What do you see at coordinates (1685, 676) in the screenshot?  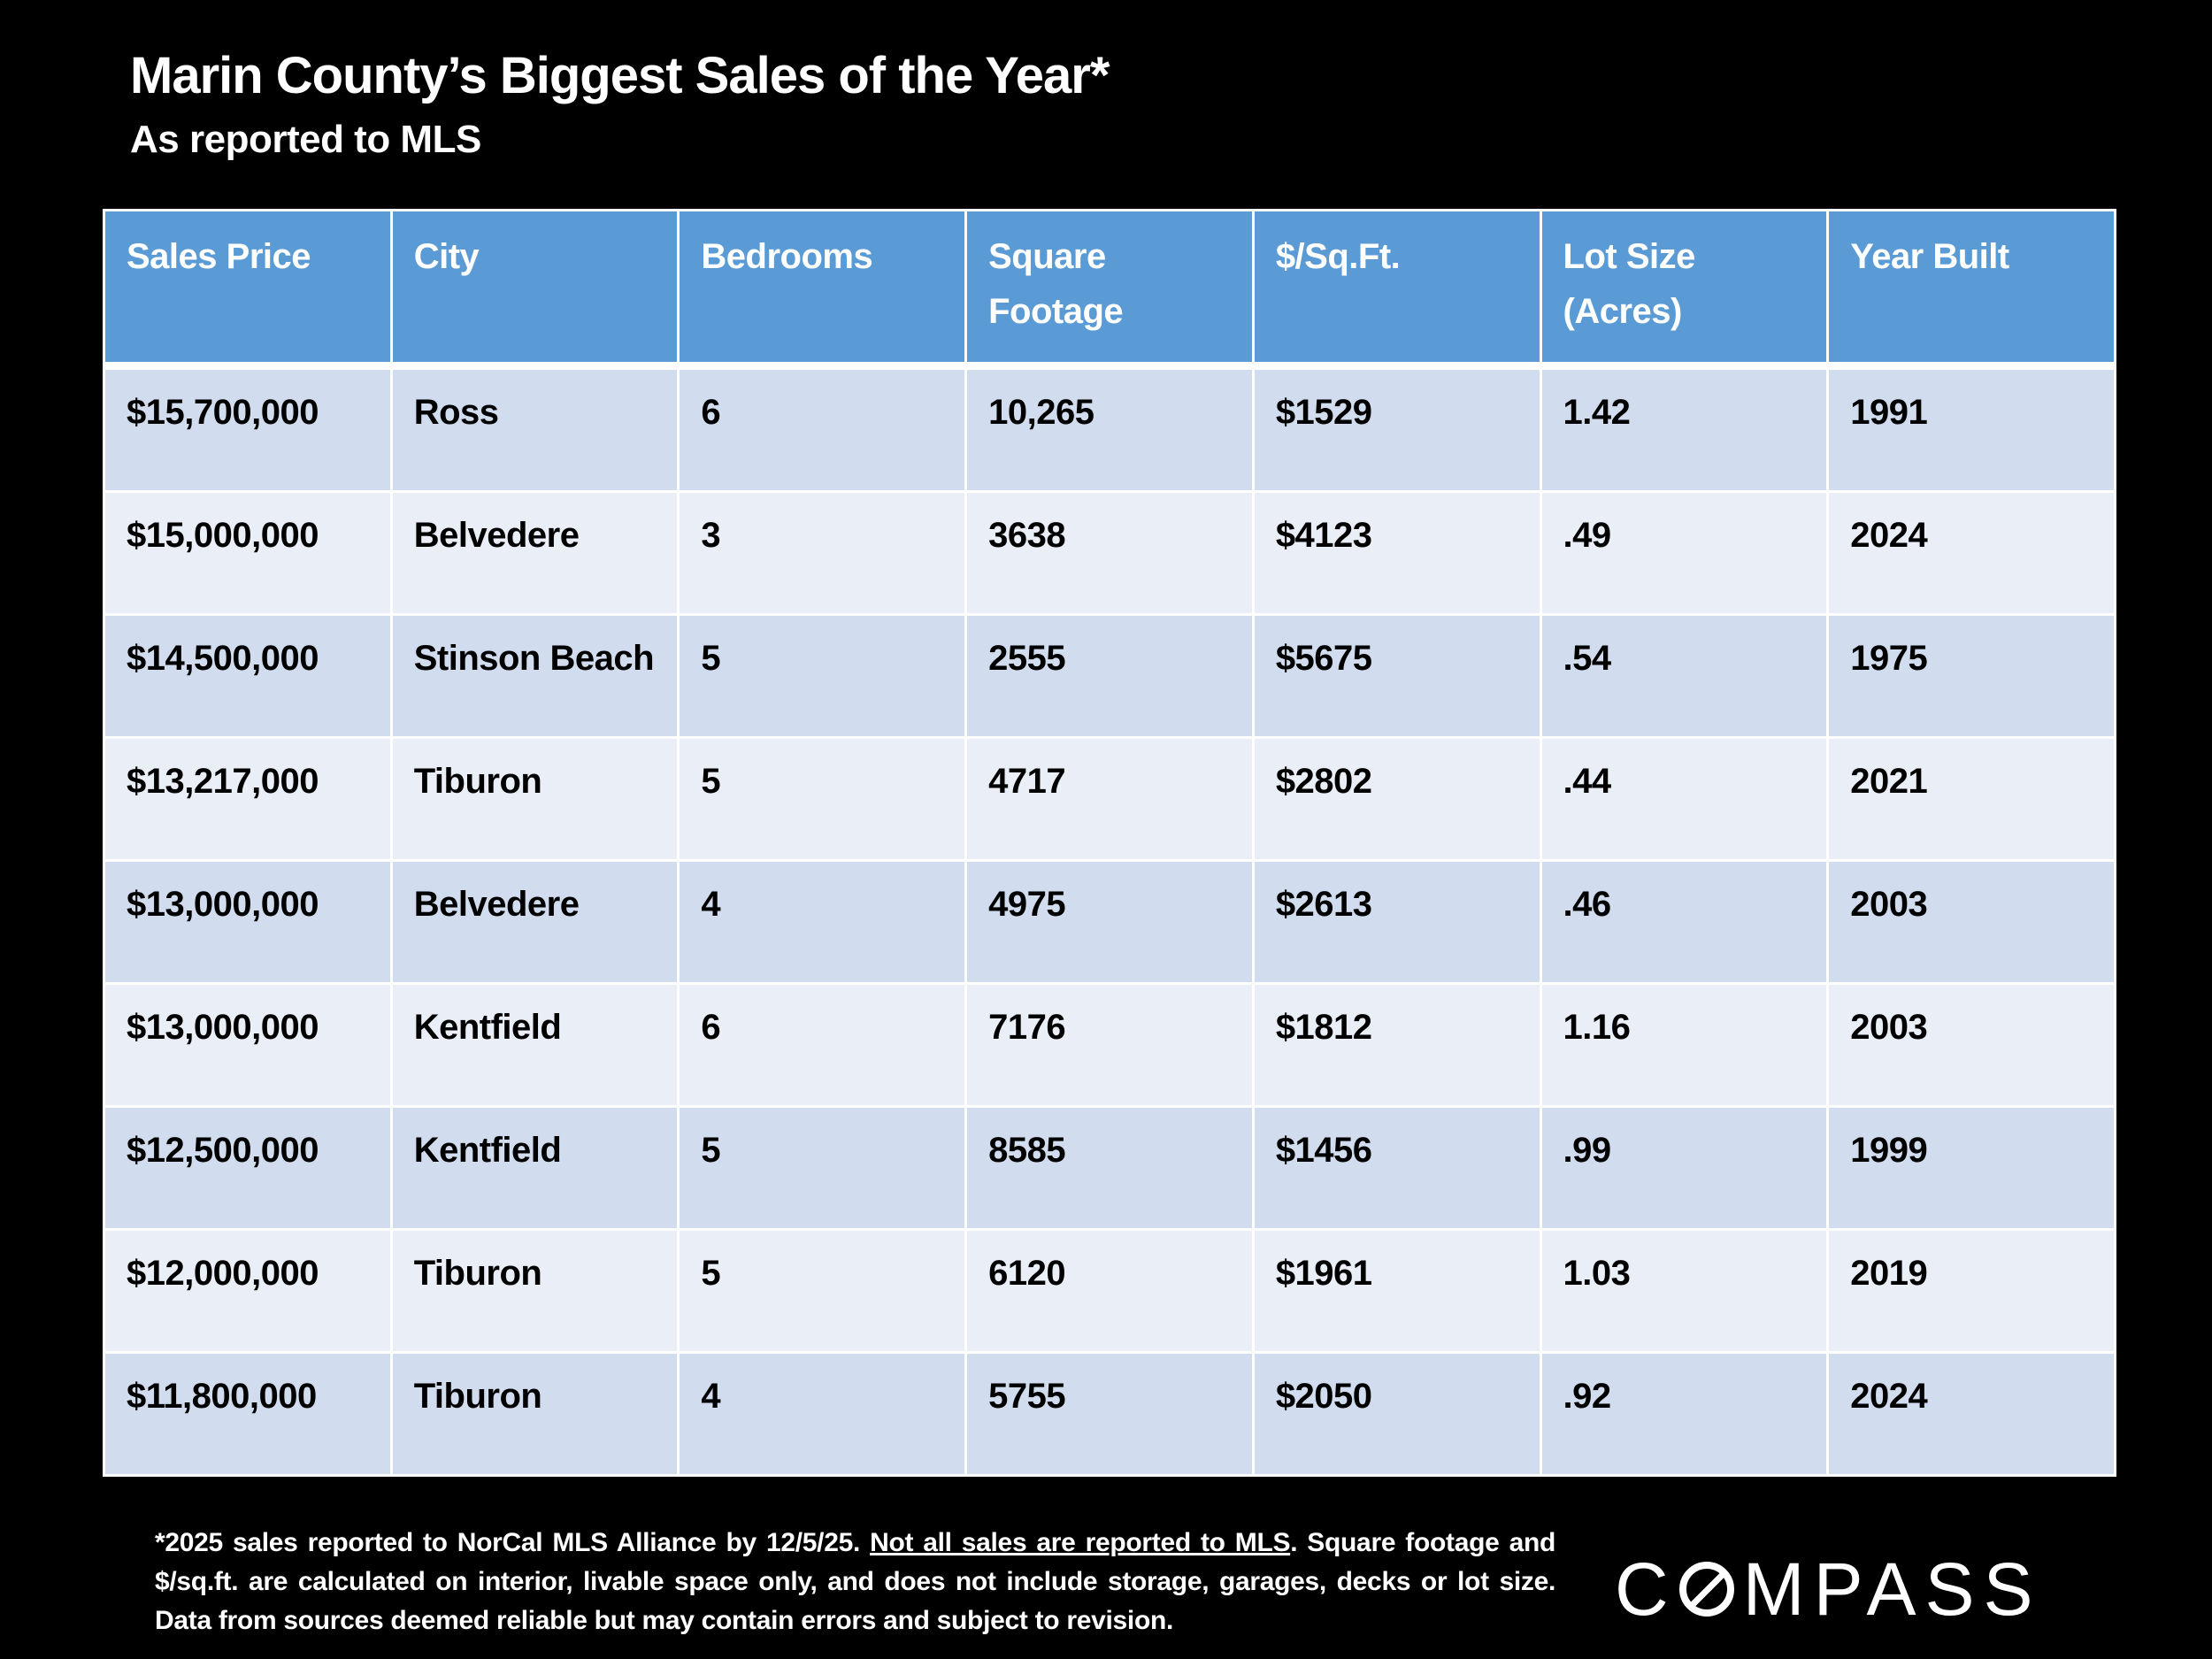 I see `cell-lot-size: .54` at bounding box center [1685, 676].